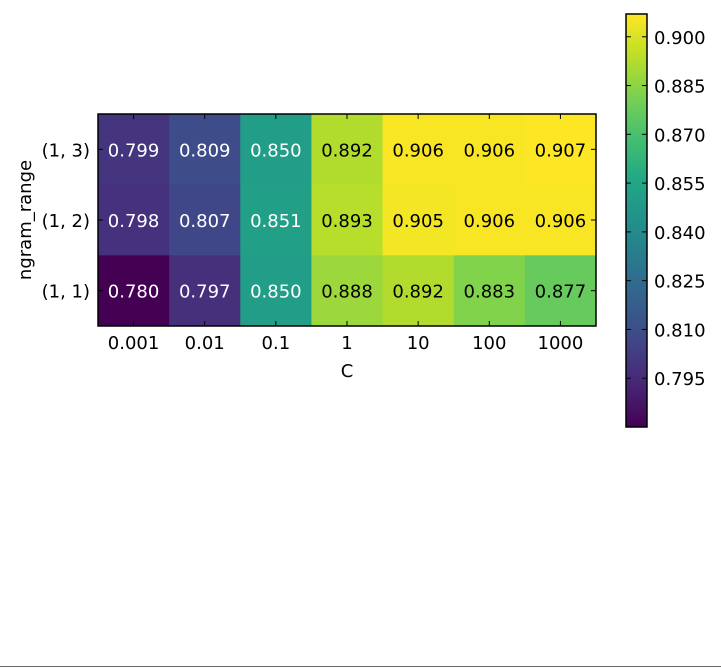 The width and height of the screenshot is (721, 669). What do you see at coordinates (489, 343) in the screenshot?
I see `x-tick-label: 100` at bounding box center [489, 343].